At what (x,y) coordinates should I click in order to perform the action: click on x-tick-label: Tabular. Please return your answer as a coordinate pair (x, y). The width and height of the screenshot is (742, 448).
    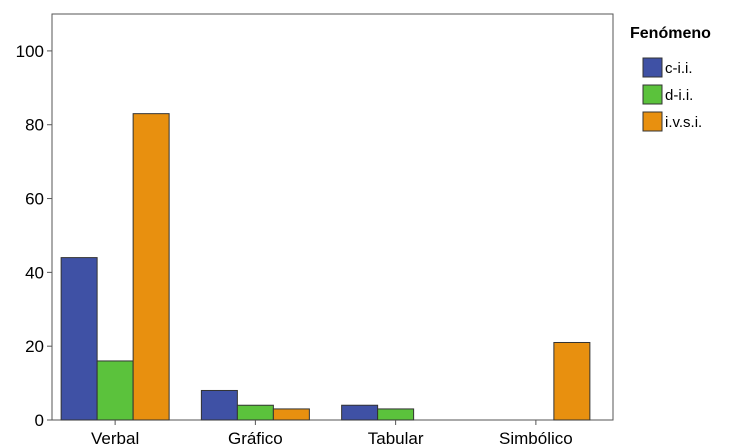
    Looking at the image, I should click on (396, 438).